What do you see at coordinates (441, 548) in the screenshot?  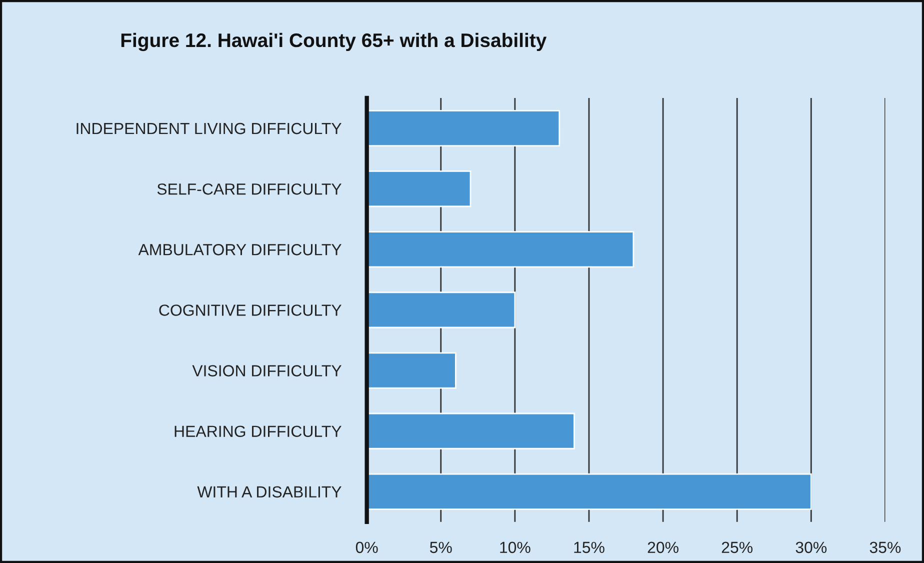 I see `x-tick-label: 5%` at bounding box center [441, 548].